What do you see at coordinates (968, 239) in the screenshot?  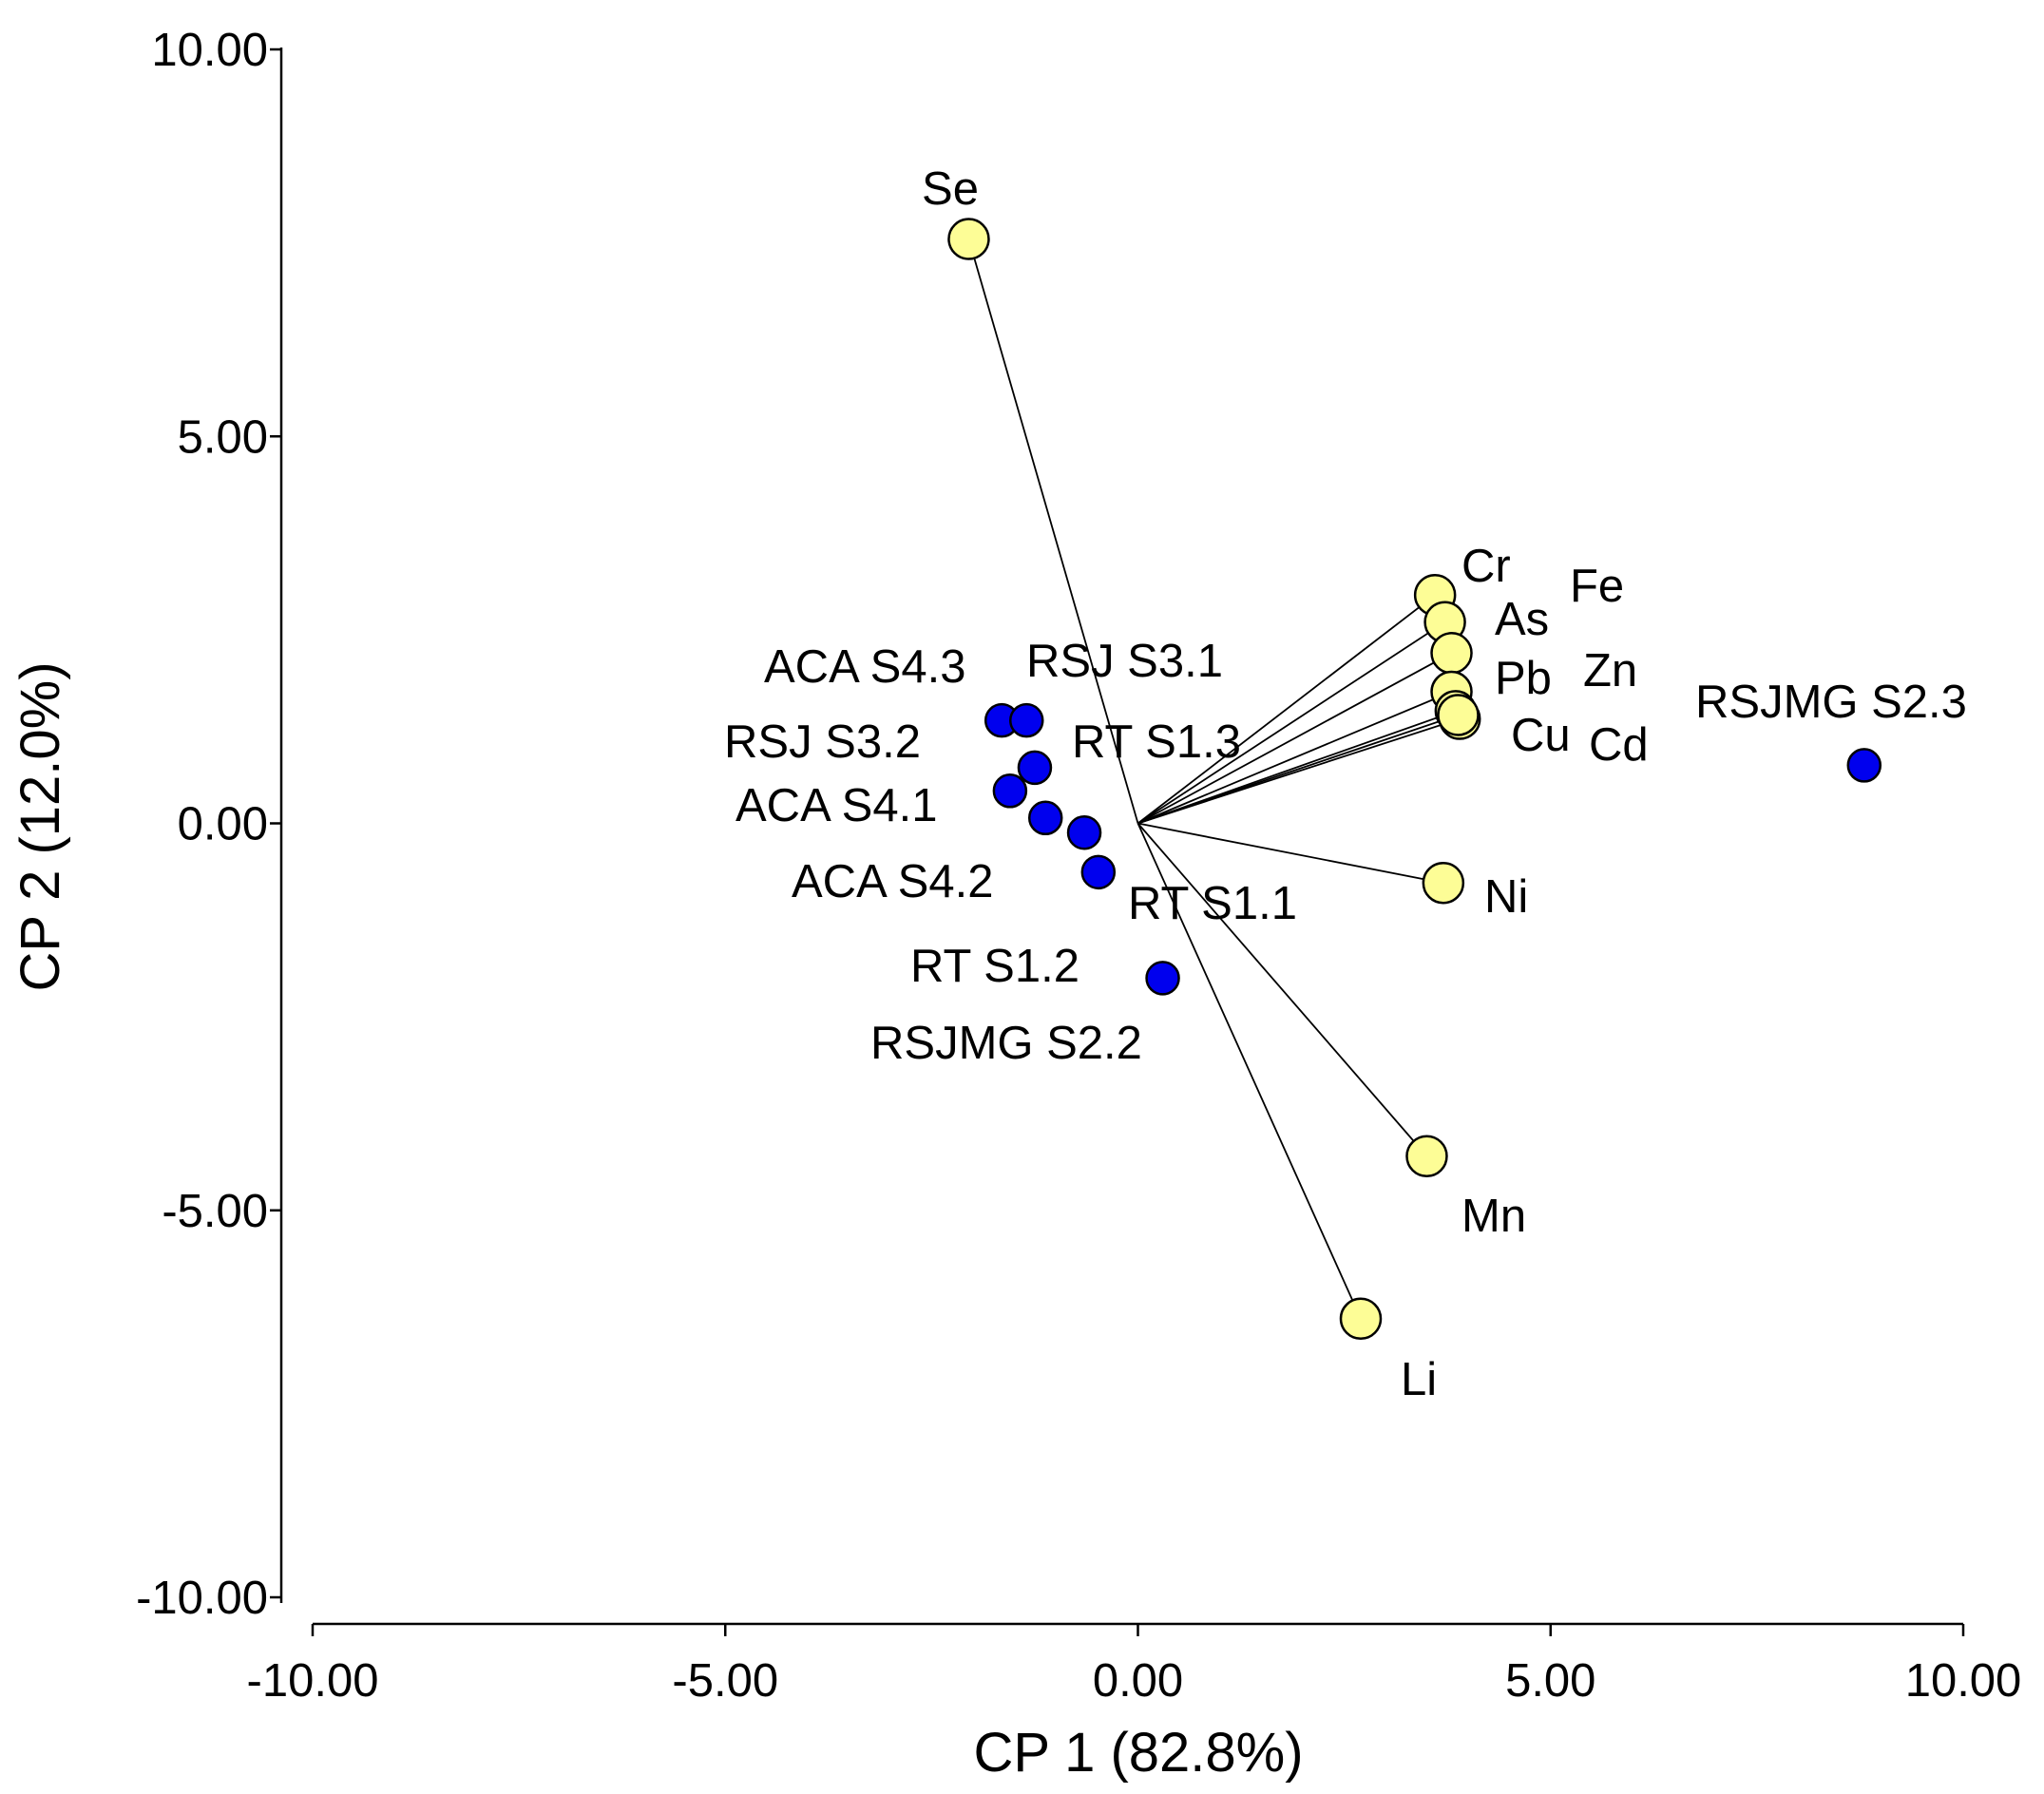 I see `variable-point-se` at bounding box center [968, 239].